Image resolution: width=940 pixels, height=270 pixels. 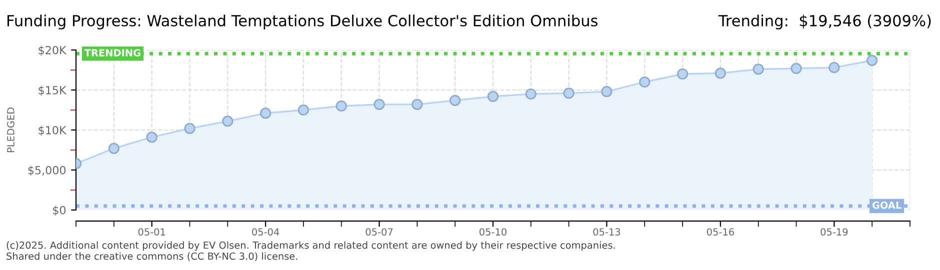 What do you see at coordinates (52, 51) in the screenshot?
I see `y-tick-label: $20K` at bounding box center [52, 51].